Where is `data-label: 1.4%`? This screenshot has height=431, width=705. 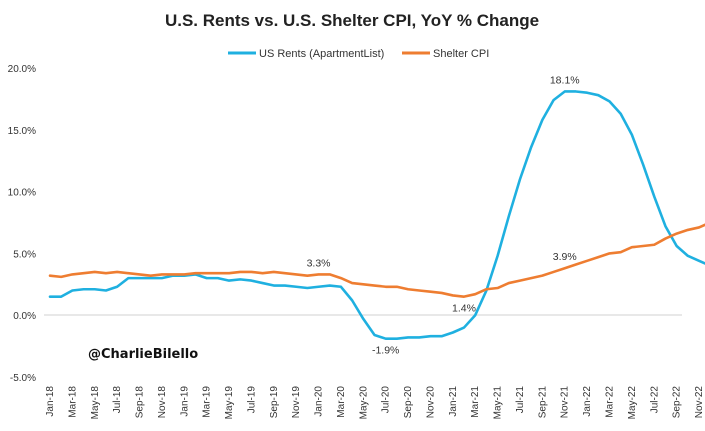 data-label: 1.4% is located at coordinates (464, 309).